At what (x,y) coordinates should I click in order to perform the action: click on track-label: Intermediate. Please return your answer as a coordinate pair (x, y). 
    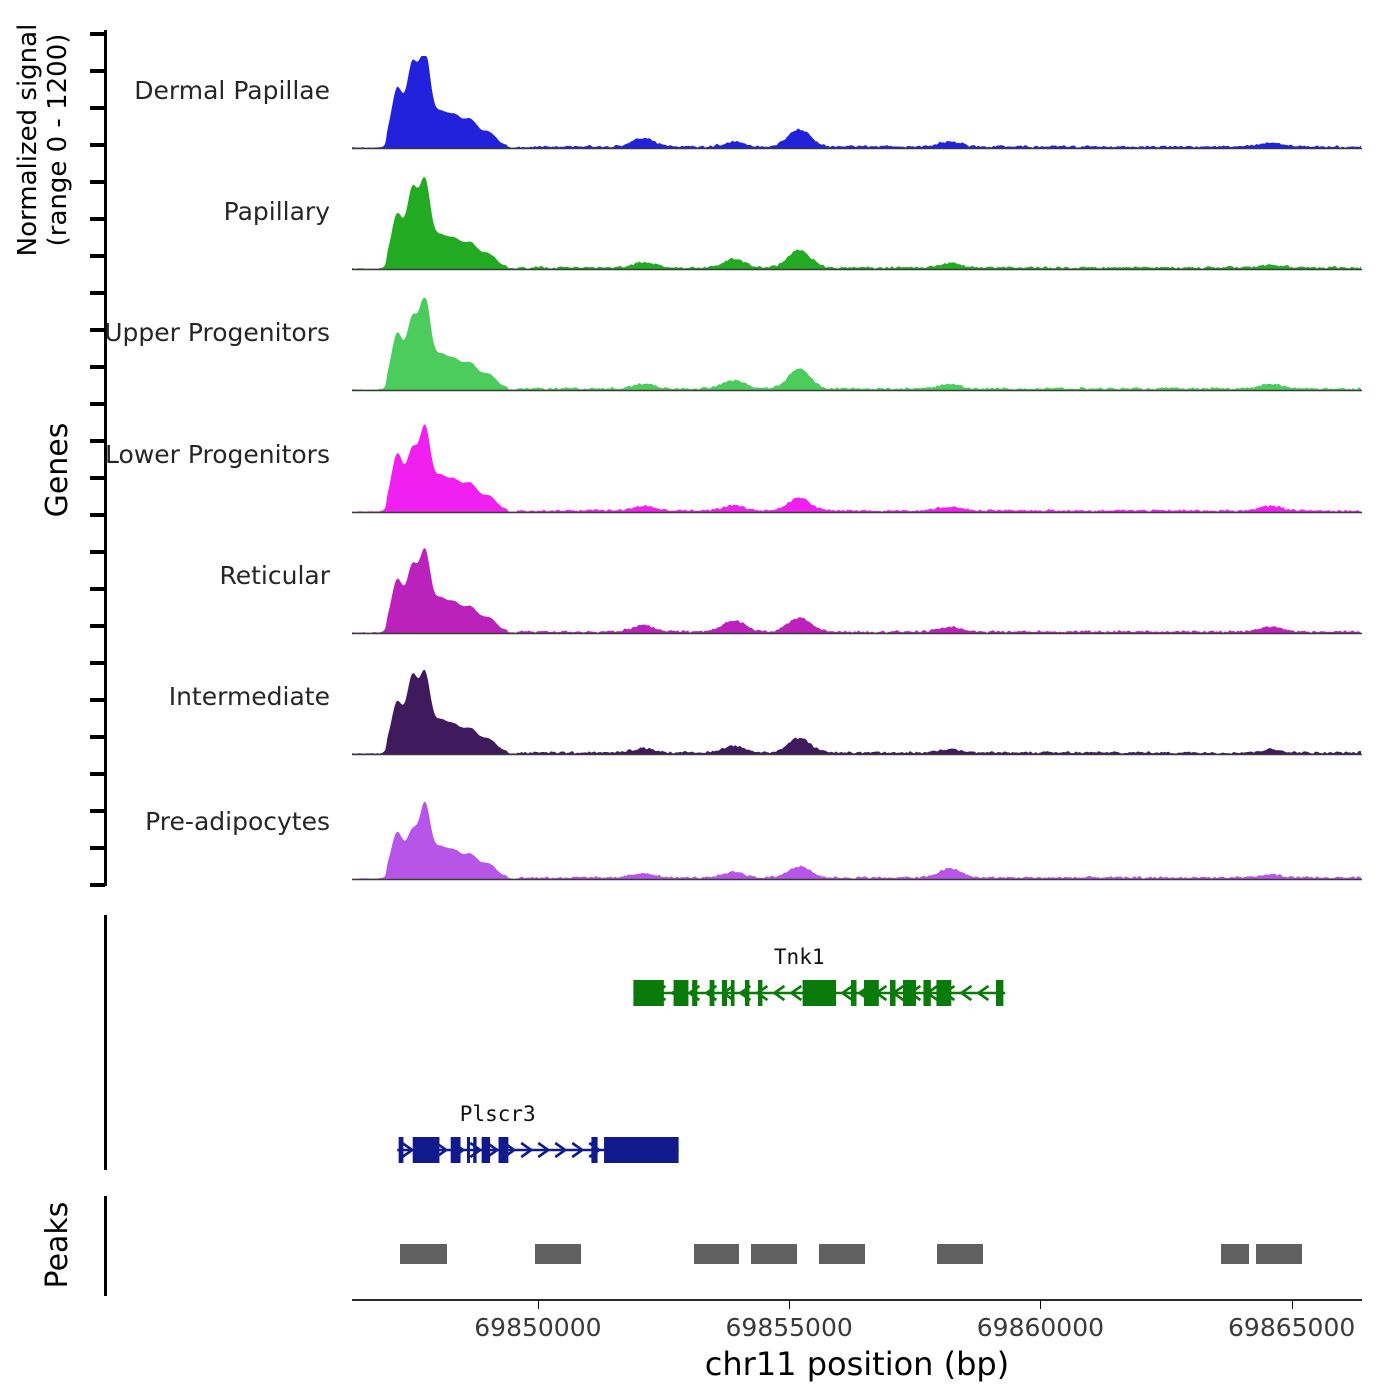
    Looking at the image, I should click on (249, 696).